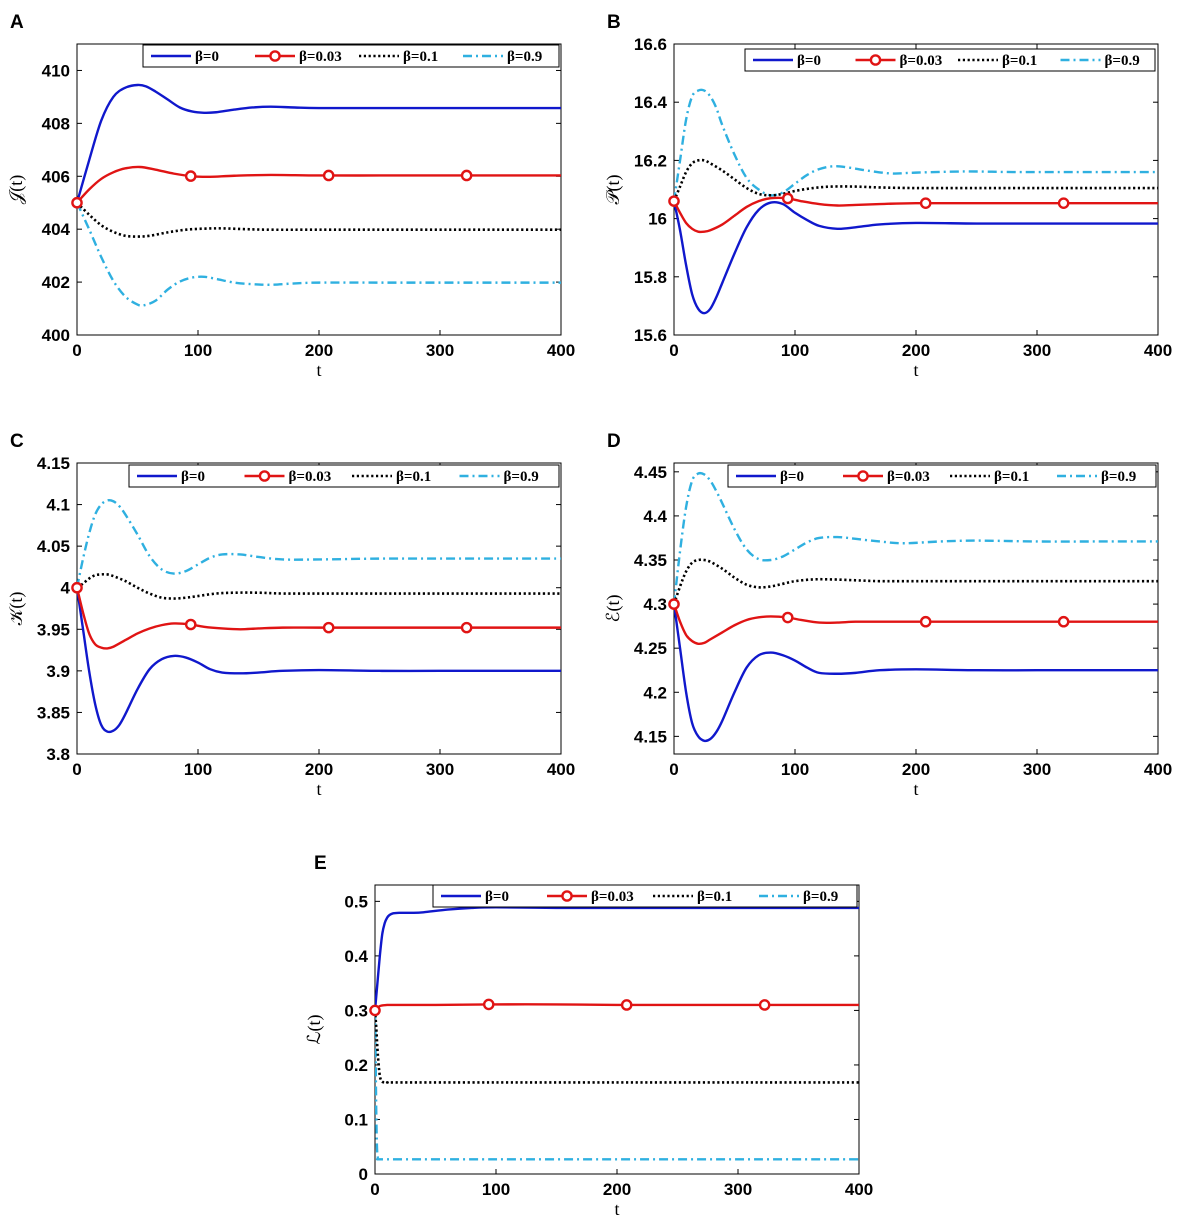 This screenshot has width=1178, height=1222. Describe the element at coordinates (356, 1065) in the screenshot. I see `y-tick-label: 0.2` at that location.